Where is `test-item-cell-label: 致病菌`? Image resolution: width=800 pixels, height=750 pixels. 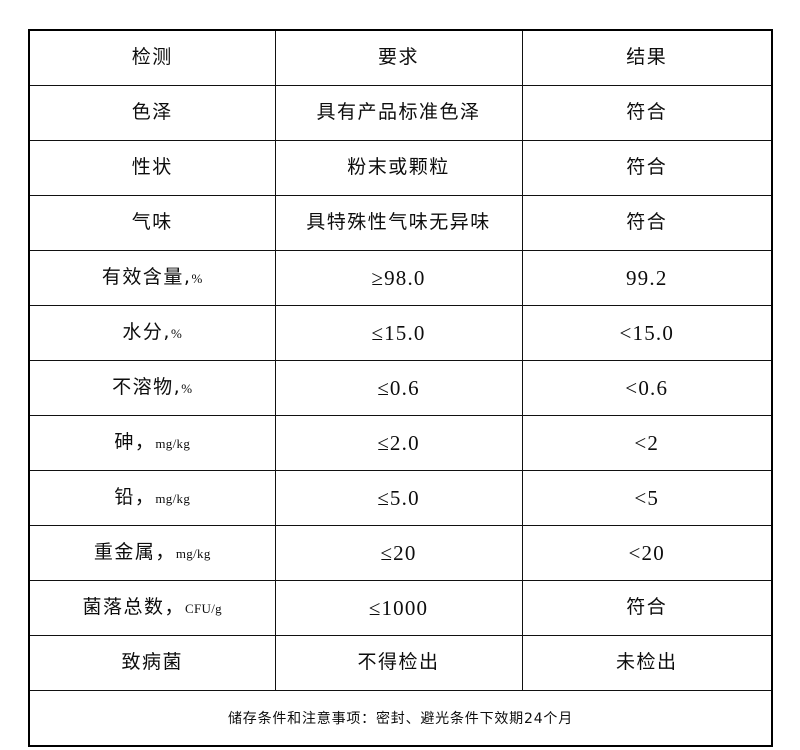
test-item-cell-label: 致病菌 is located at coordinates (152, 662).